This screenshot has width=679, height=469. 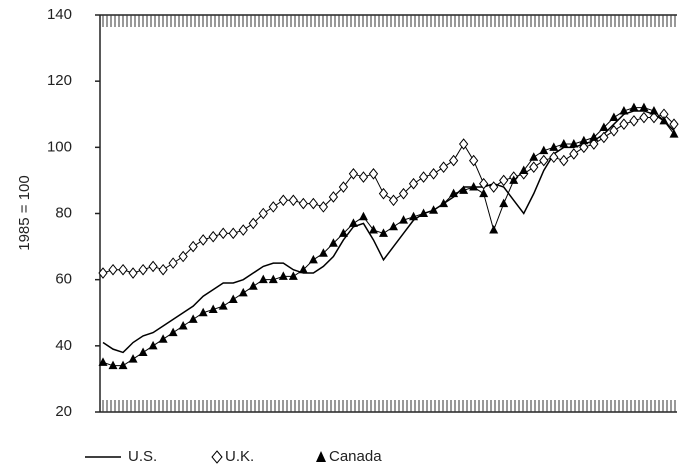 I want to click on legend-diamond, so click(x=217, y=457).